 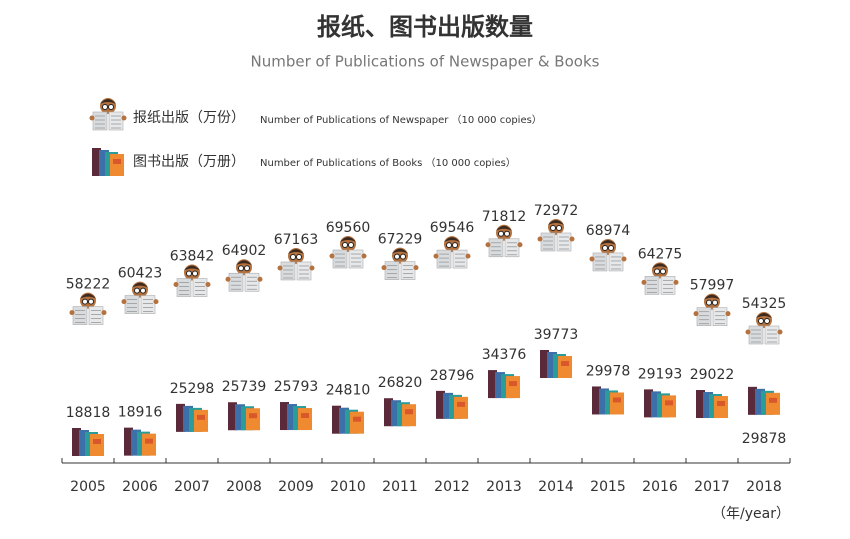 What do you see at coordinates (452, 376) in the screenshot?
I see `data-label: 28796` at bounding box center [452, 376].